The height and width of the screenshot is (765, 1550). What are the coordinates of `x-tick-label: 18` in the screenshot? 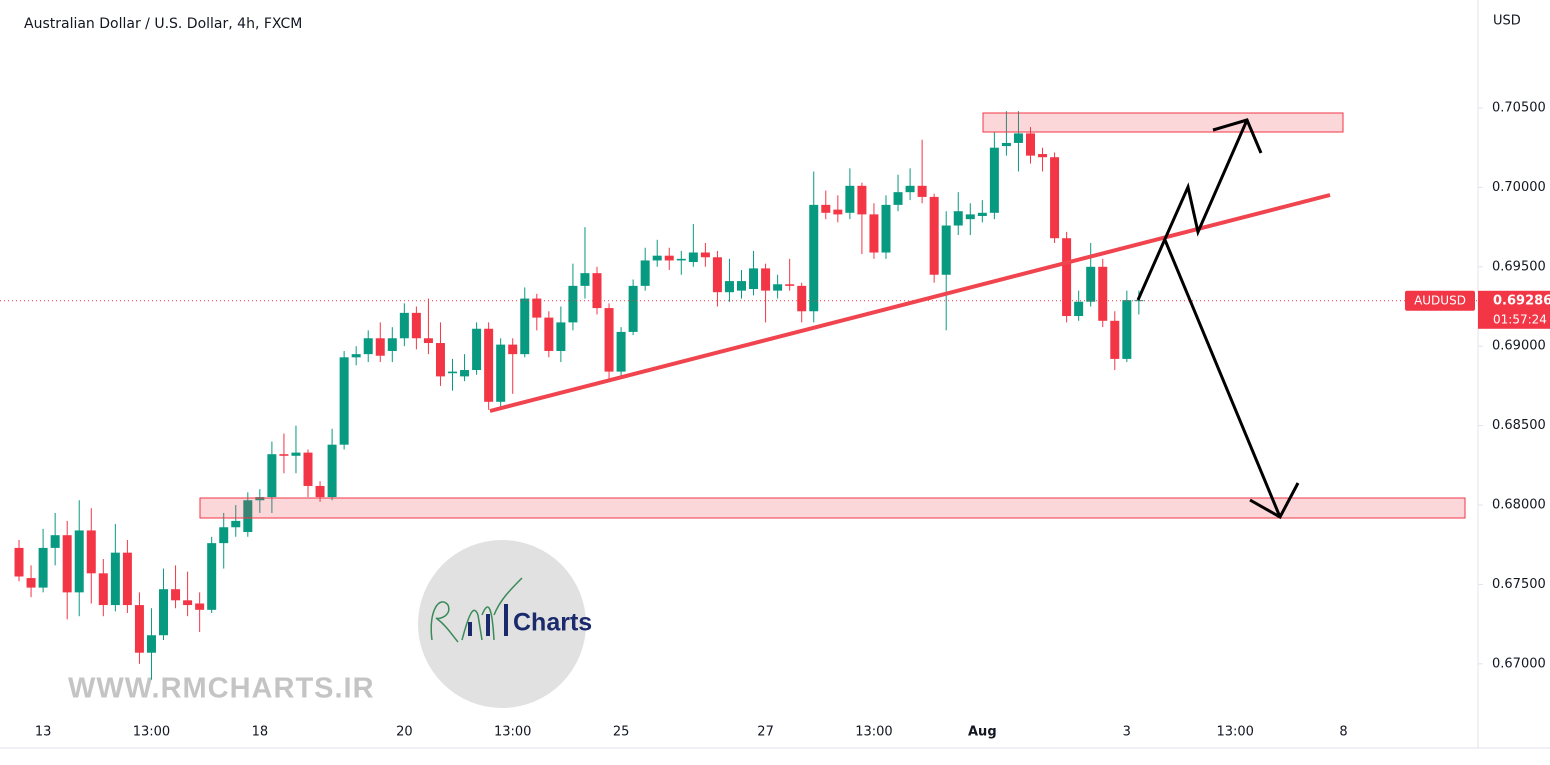 It's located at (260, 732).